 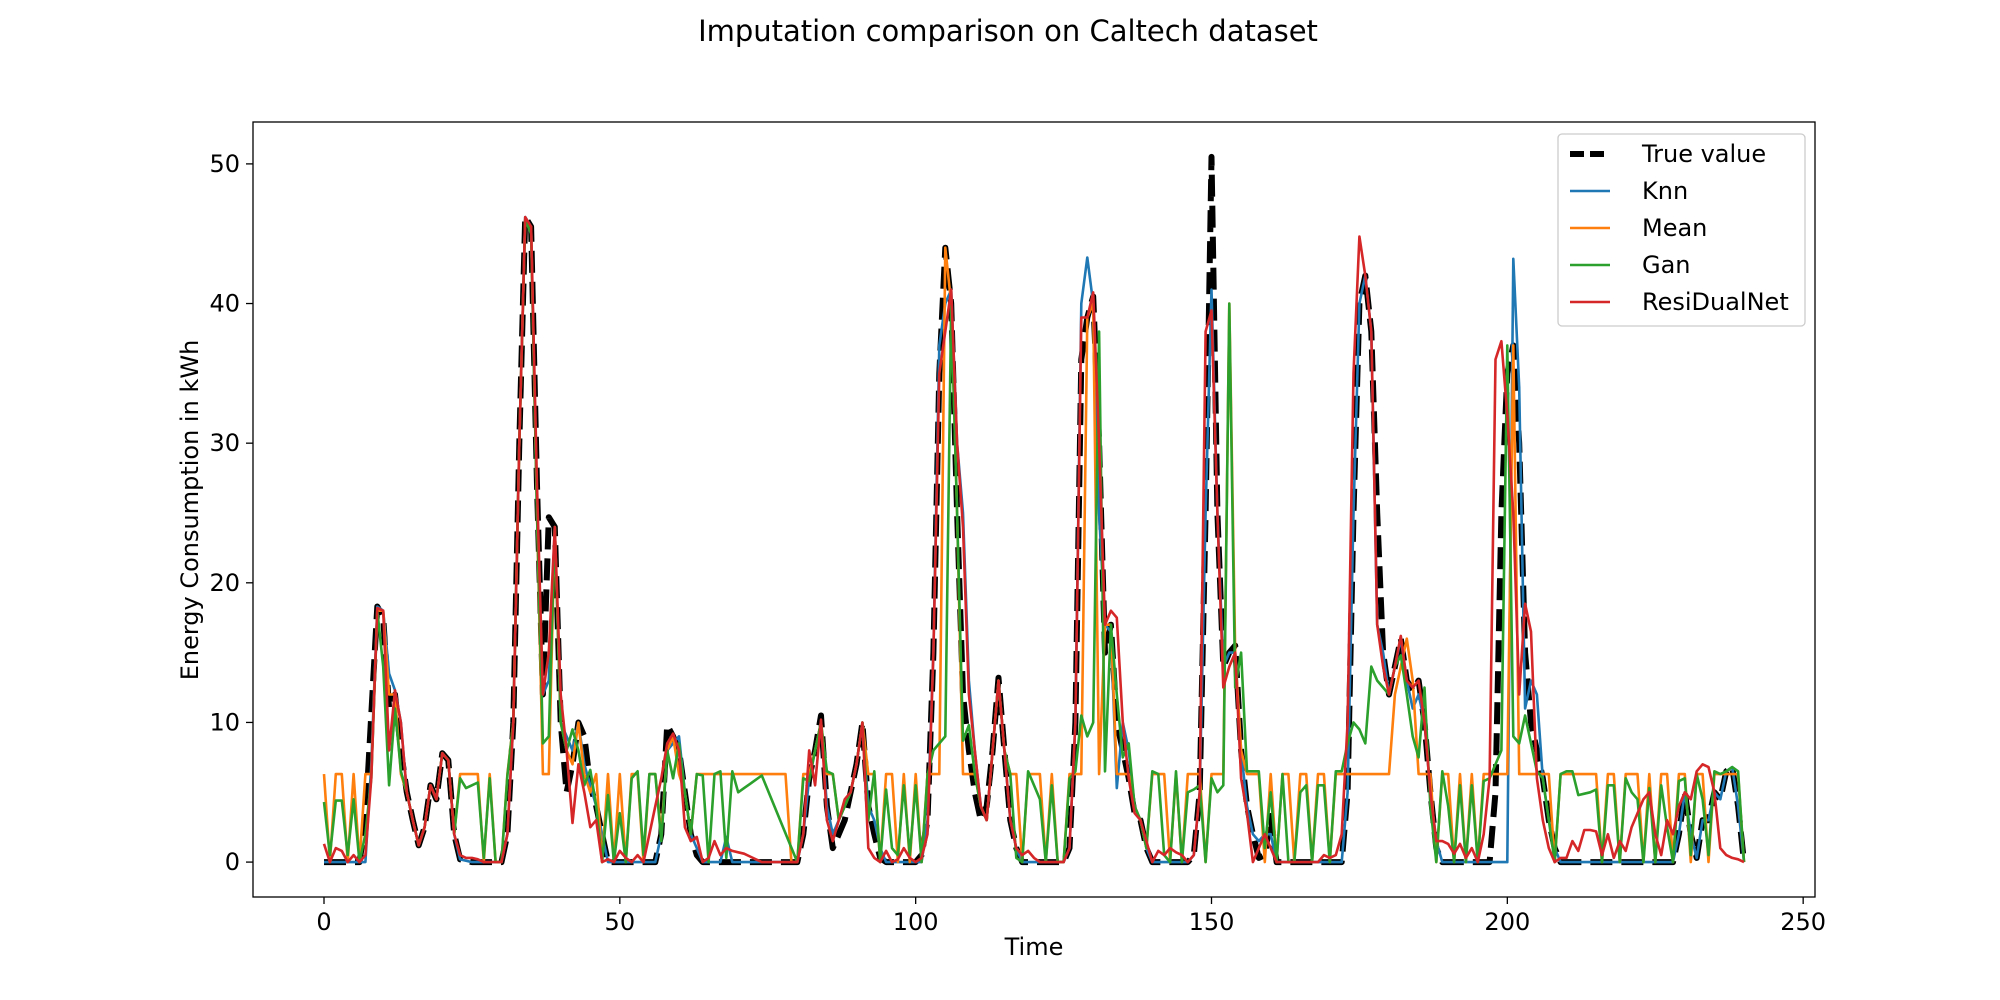 I want to click on legend-label-knn: Knn, so click(x=1665, y=191).